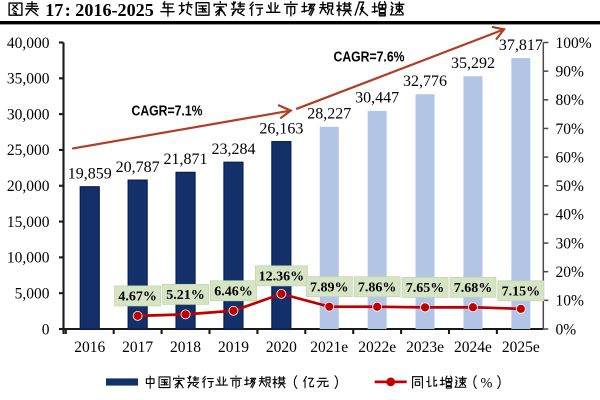 The width and height of the screenshot is (600, 400). I want to click on svg-text: 10%, so click(570, 301).